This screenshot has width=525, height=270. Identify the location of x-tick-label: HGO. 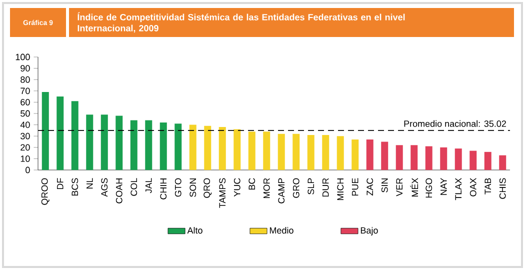
(429, 188).